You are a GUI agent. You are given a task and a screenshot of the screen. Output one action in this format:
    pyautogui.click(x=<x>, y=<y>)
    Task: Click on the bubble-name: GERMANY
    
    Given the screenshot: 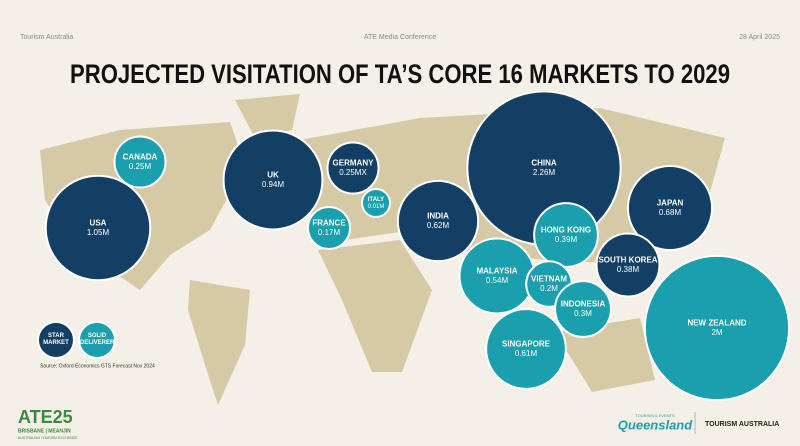 What is the action you would take?
    pyautogui.click(x=354, y=162)
    